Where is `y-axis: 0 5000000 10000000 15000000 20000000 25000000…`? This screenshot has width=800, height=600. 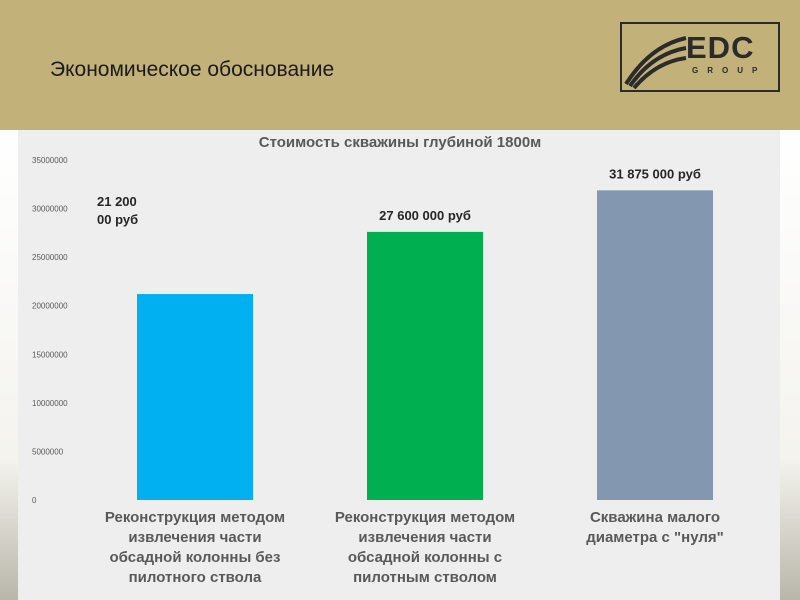 y-axis: 0 5000000 10000000 15000000 20000000 25000000… is located at coordinates (50, 330).